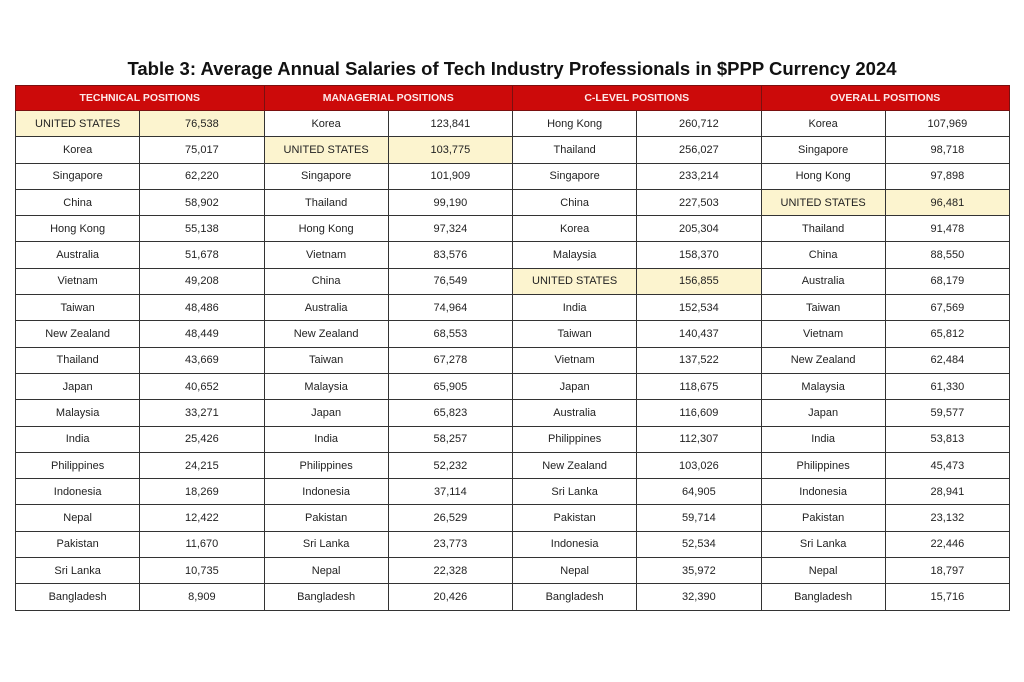 This screenshot has height=682, width=1024. What do you see at coordinates (450, 492) in the screenshot?
I see `salary-cell: 37,114` at bounding box center [450, 492].